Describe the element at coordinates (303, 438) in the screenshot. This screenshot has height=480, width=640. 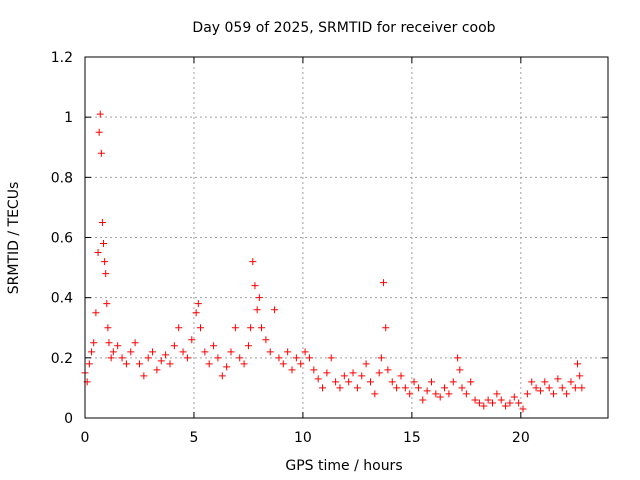
I see `x-tick-label: 10` at that location.